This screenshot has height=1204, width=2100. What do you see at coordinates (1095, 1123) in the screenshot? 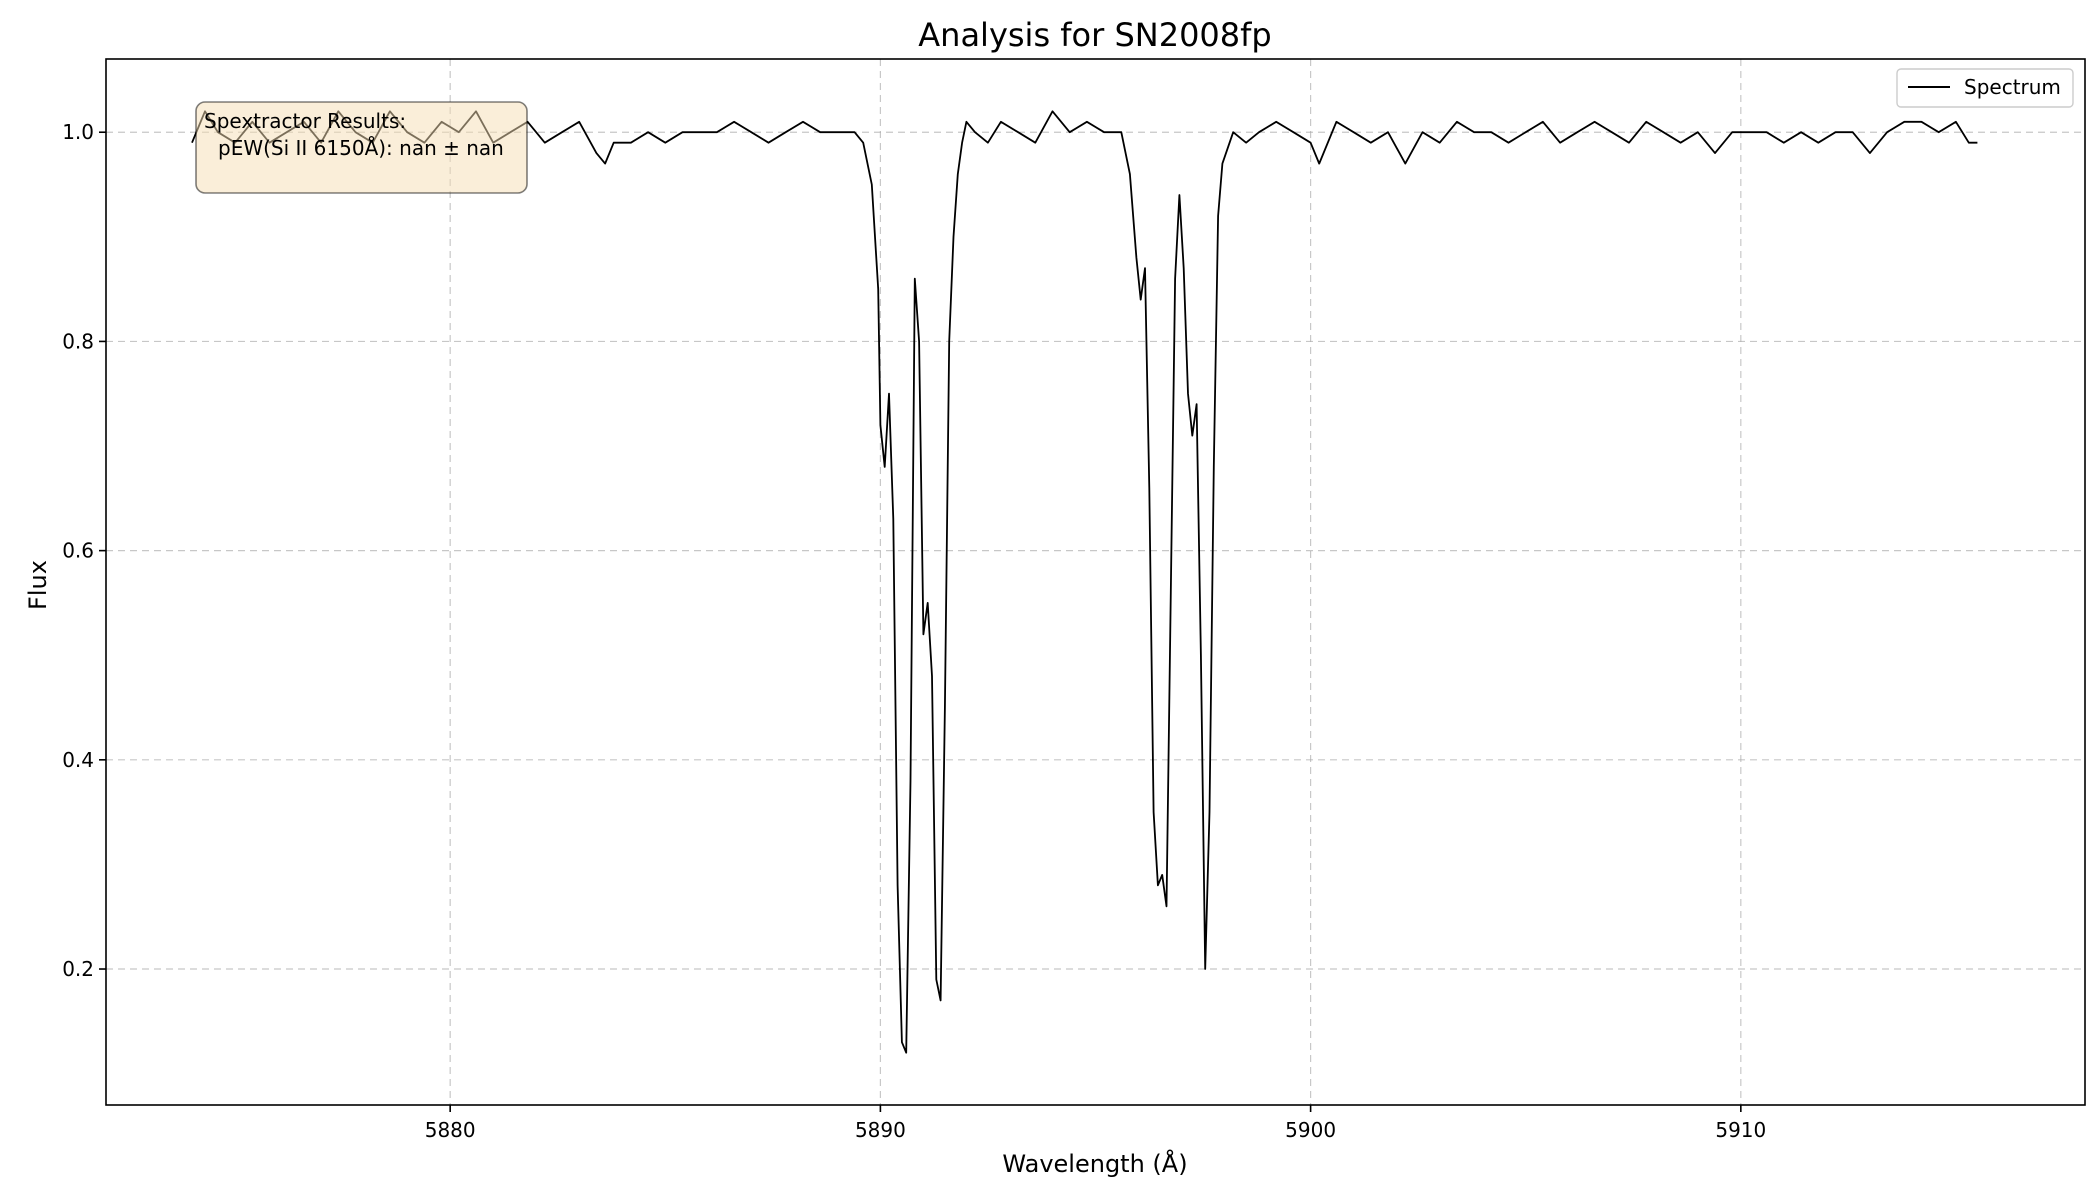
I see `x-axis-ticks: 5880 5890 5900 5910` at bounding box center [1095, 1123].